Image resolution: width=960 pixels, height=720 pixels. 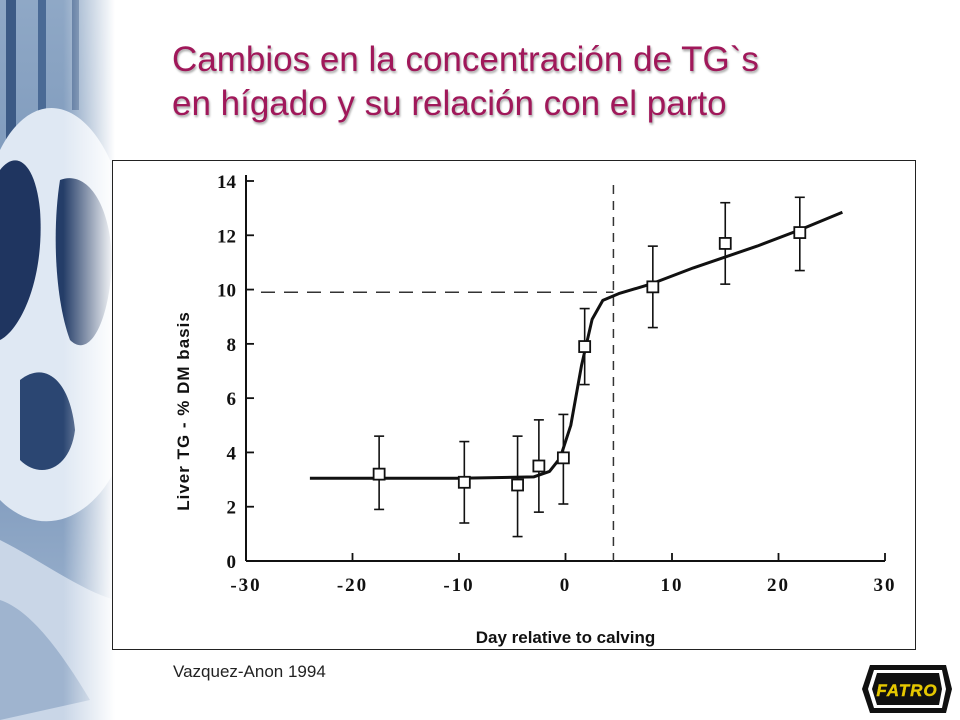 I want to click on y-tick-label: 6, so click(x=232, y=399).